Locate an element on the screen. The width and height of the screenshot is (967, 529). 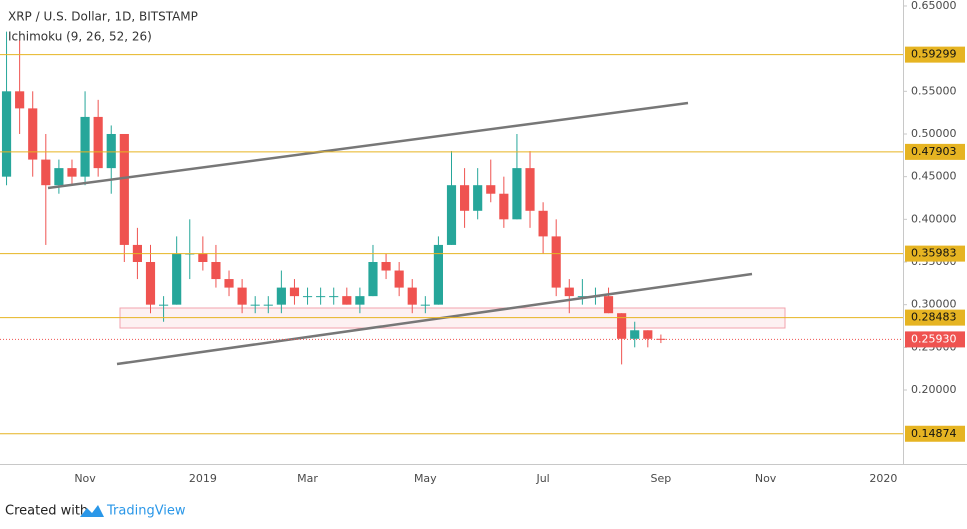
last-price-box is located at coordinates (935, 339).